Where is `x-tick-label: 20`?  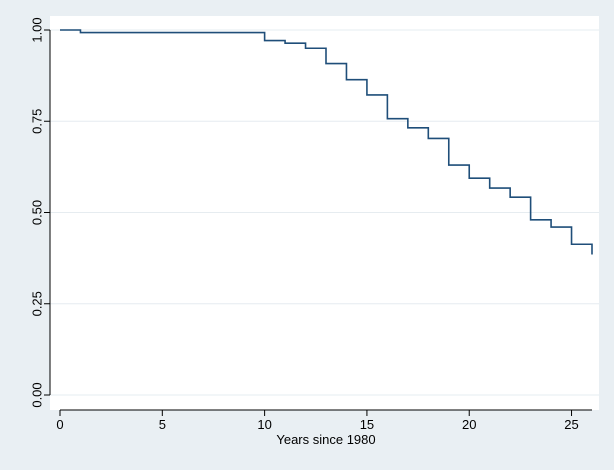 x-tick-label: 20 is located at coordinates (469, 424).